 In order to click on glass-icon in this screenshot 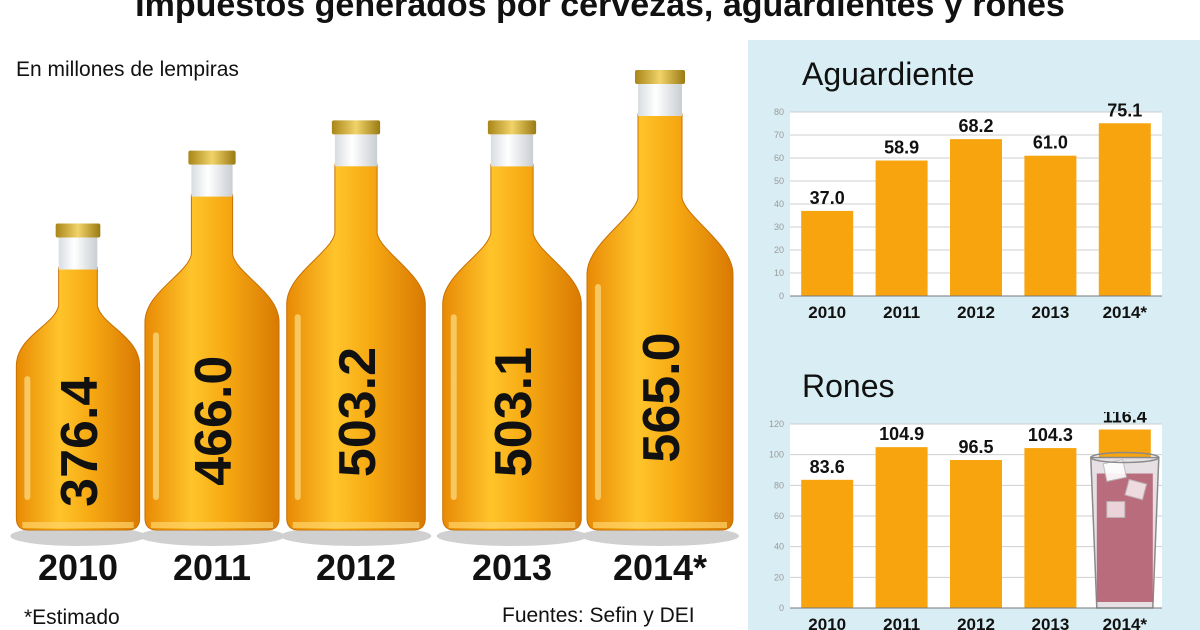, I will do `click(1125, 530)`.